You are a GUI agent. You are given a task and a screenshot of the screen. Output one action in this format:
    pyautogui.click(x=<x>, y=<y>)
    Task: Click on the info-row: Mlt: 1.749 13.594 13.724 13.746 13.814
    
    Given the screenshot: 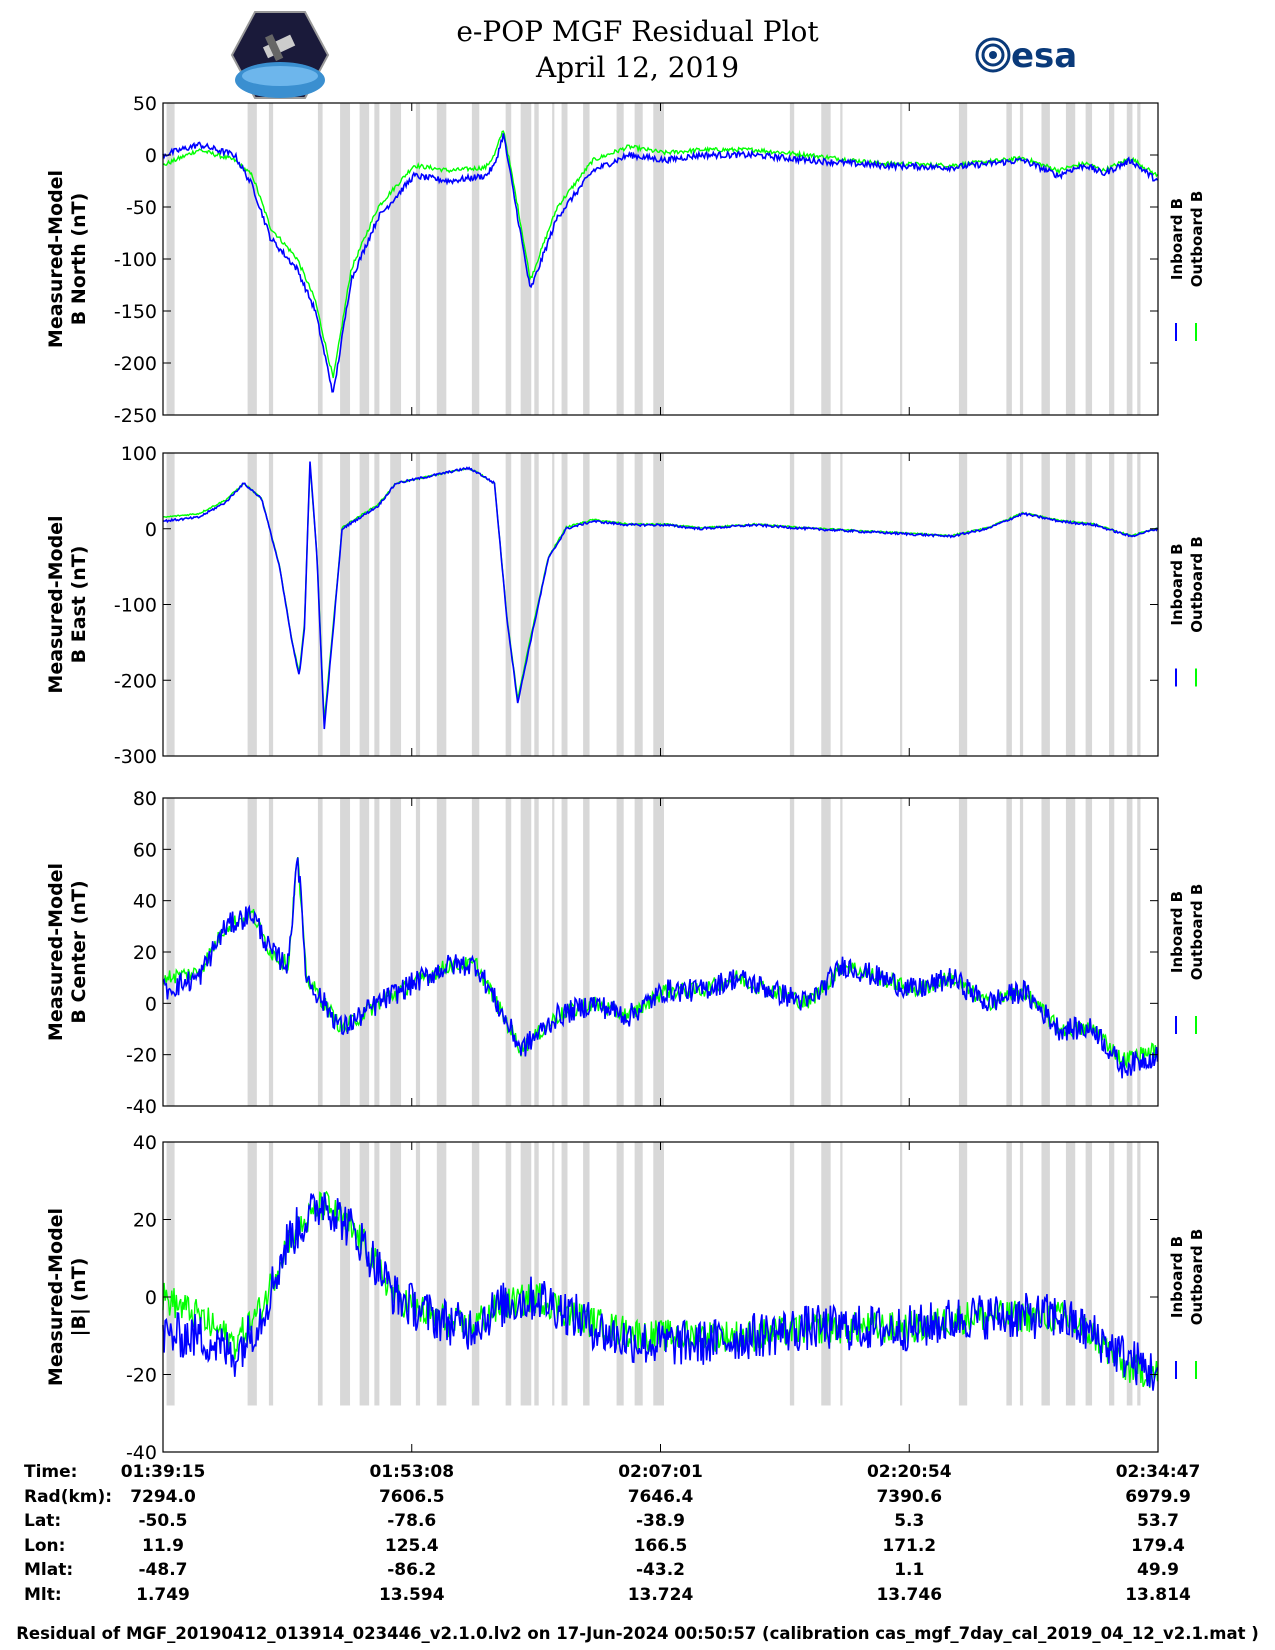 What is the action you would take?
    pyautogui.click(x=637, y=1597)
    